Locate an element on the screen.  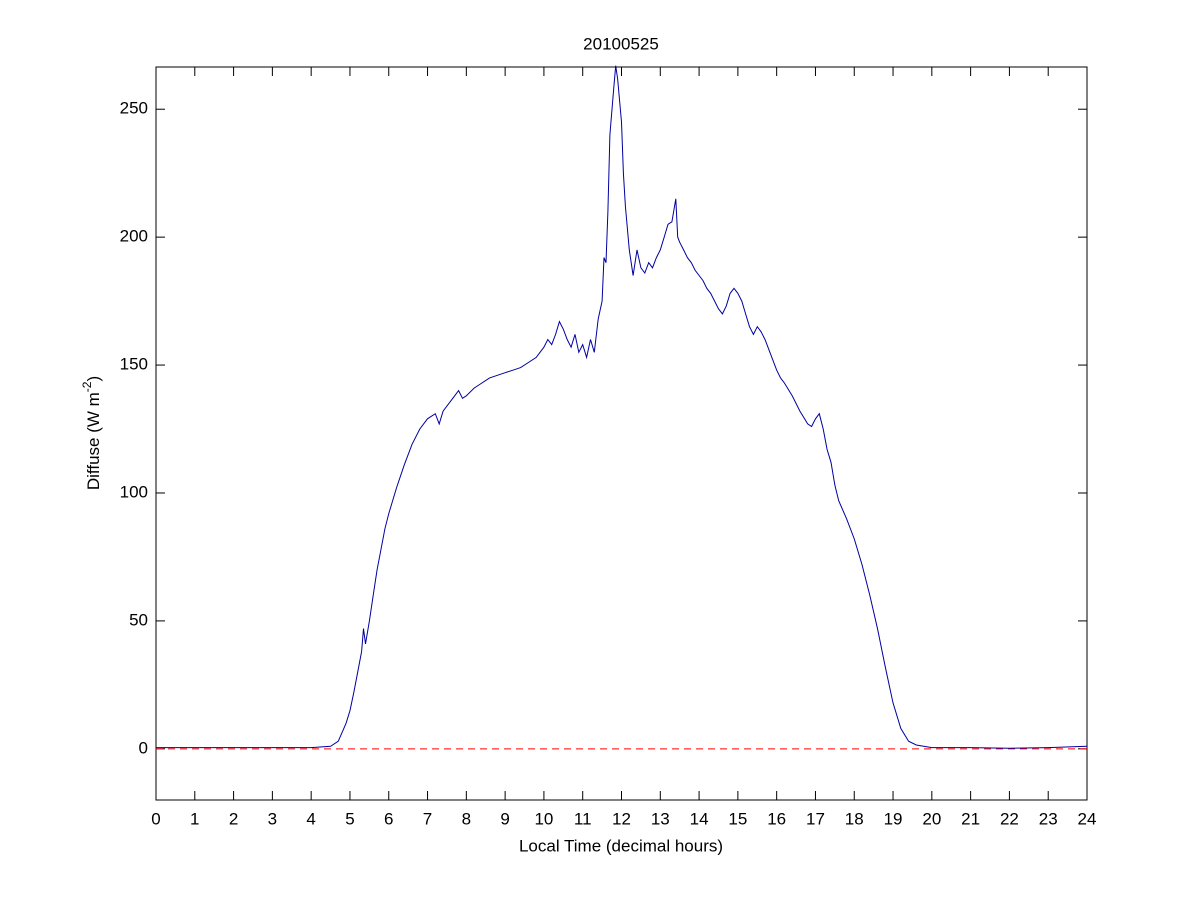
x-tick-label: 16 is located at coordinates (776, 818).